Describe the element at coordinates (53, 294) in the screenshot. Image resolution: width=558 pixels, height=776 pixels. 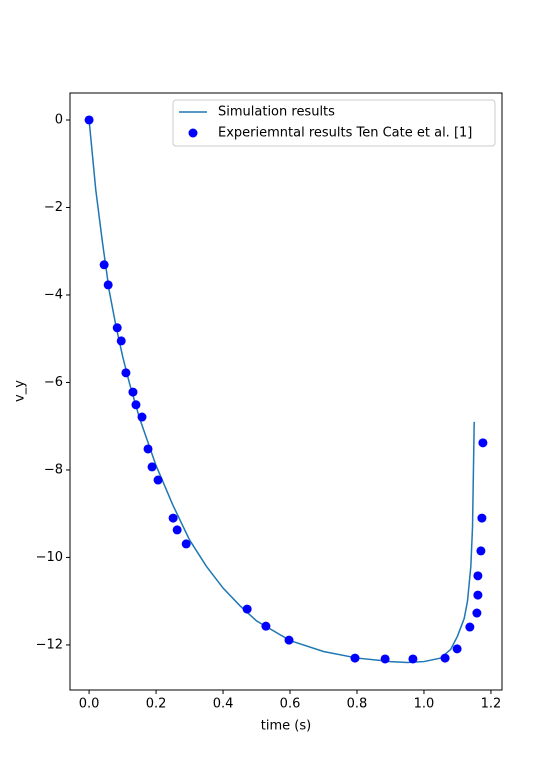
I see `y-tick-label: −4` at that location.